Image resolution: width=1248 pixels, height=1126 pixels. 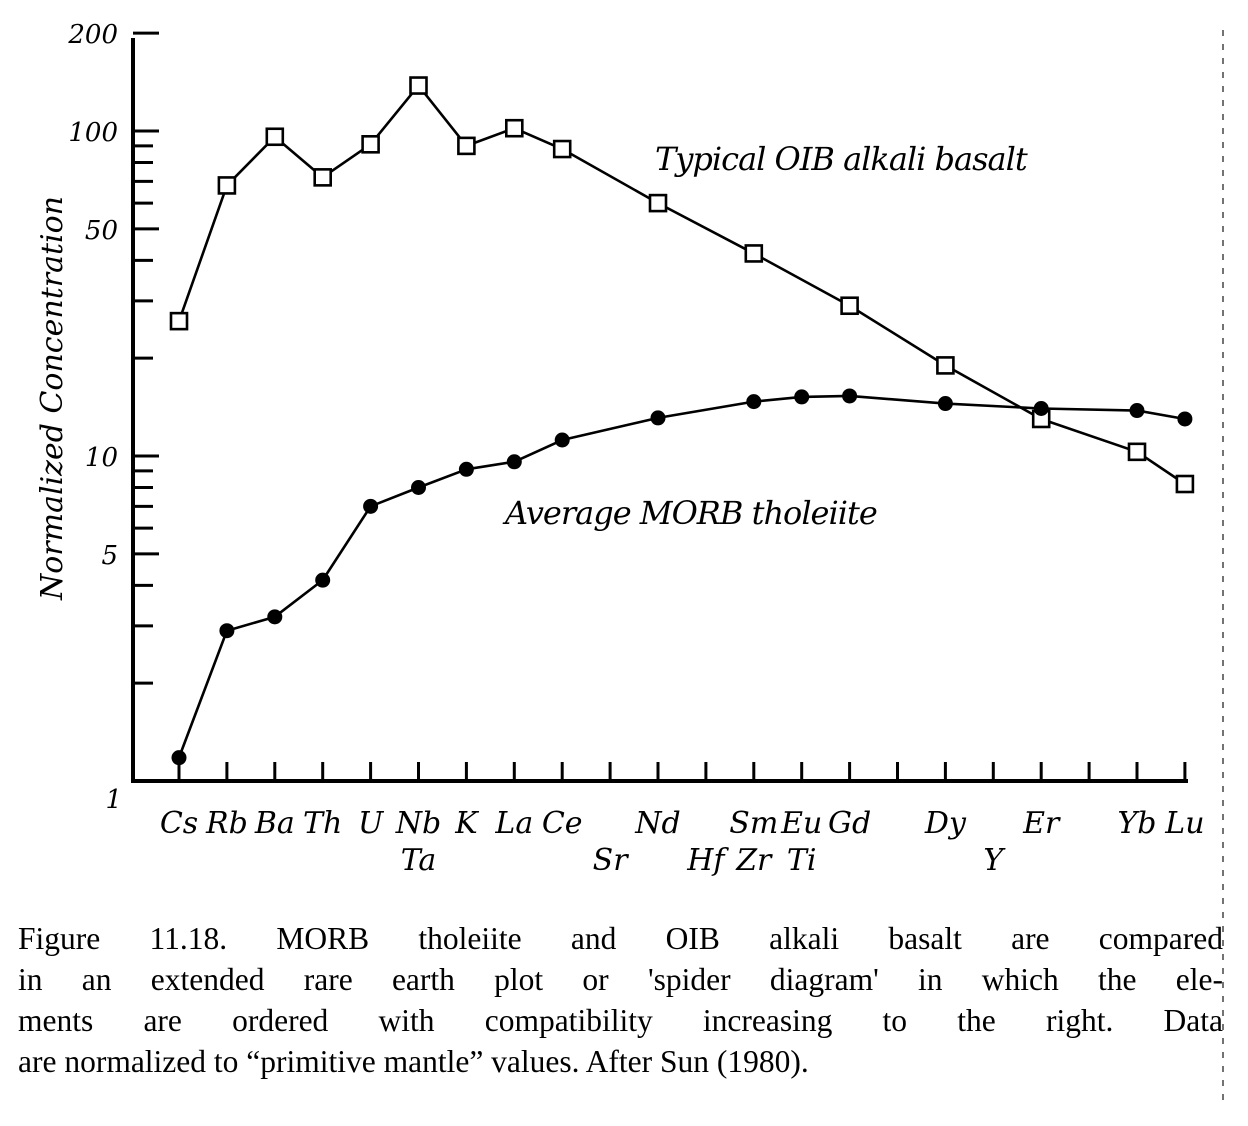 What do you see at coordinates (841, 159) in the screenshot?
I see `series-label-oib: Typical OIB alkali basalt` at bounding box center [841, 159].